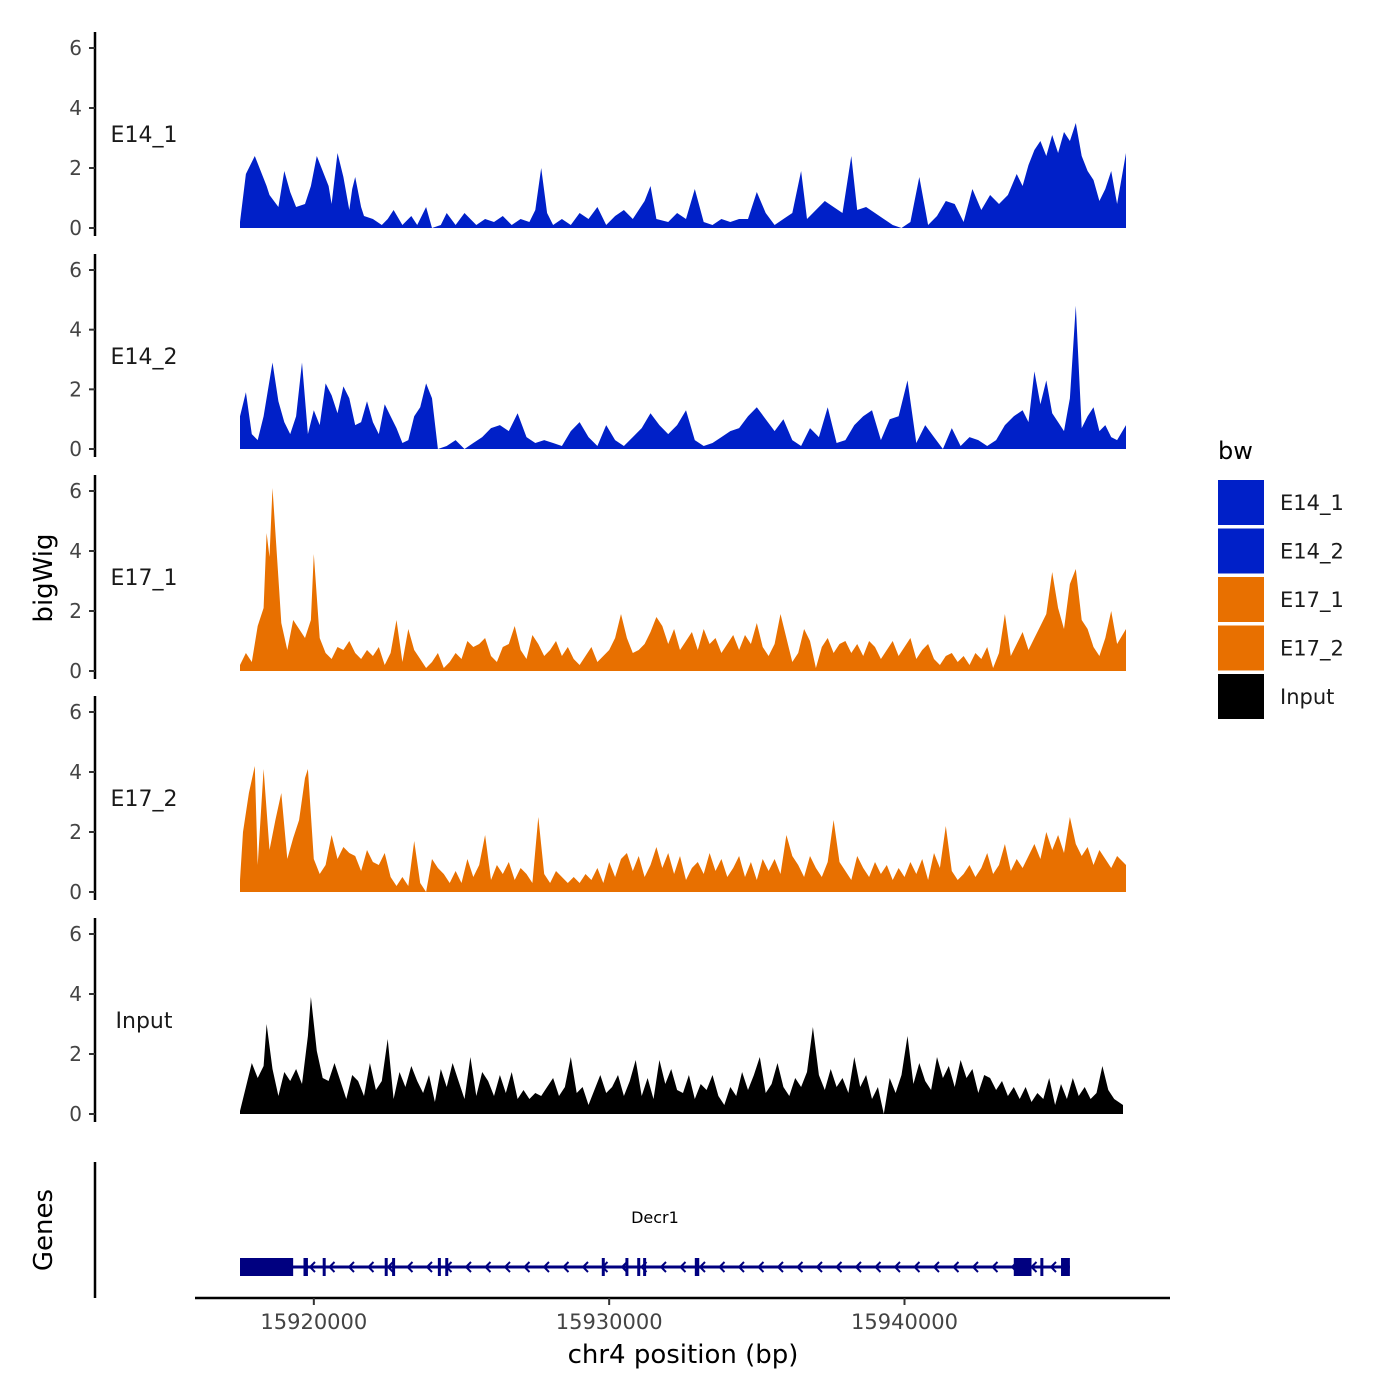 This screenshot has height=1400, width=1400. What do you see at coordinates (75, 611) in the screenshot?
I see `y-tick-label-E17_1-2: 2` at bounding box center [75, 611].